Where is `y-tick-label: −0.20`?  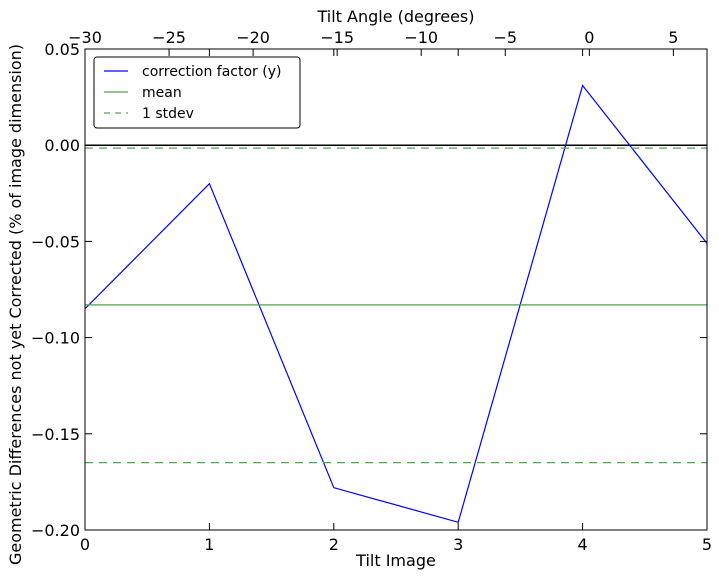 y-tick-label: −0.20 is located at coordinates (55, 530).